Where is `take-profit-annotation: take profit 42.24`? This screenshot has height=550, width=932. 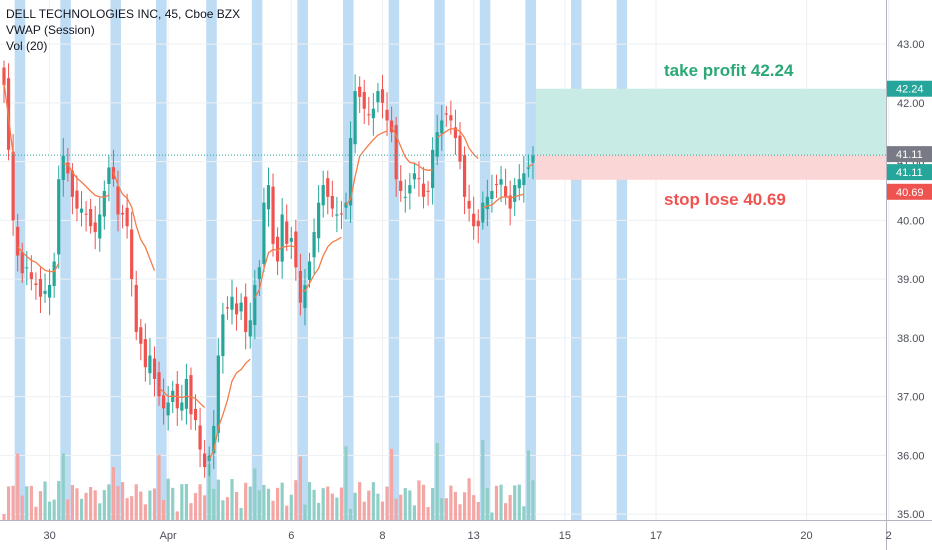
take-profit-annotation: take profit 42.24 is located at coordinates (729, 70).